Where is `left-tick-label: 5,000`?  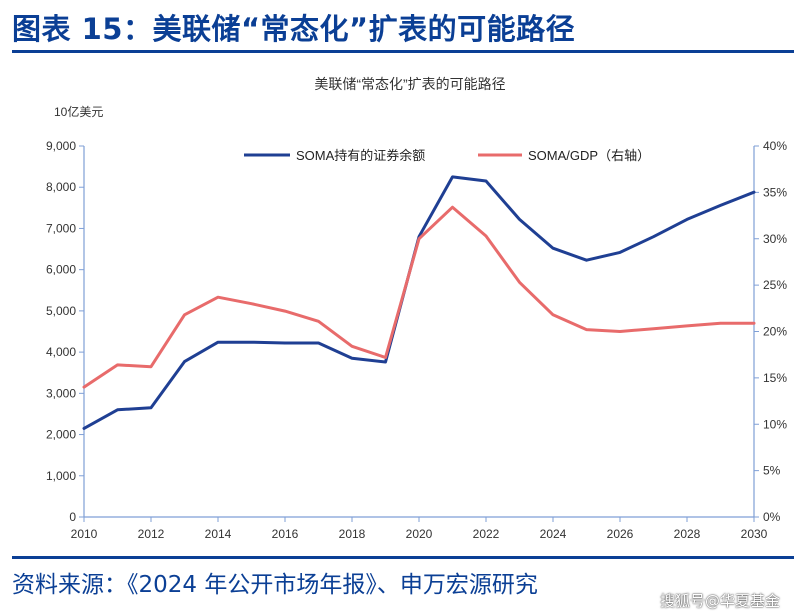 left-tick-label: 5,000 is located at coordinates (61, 311).